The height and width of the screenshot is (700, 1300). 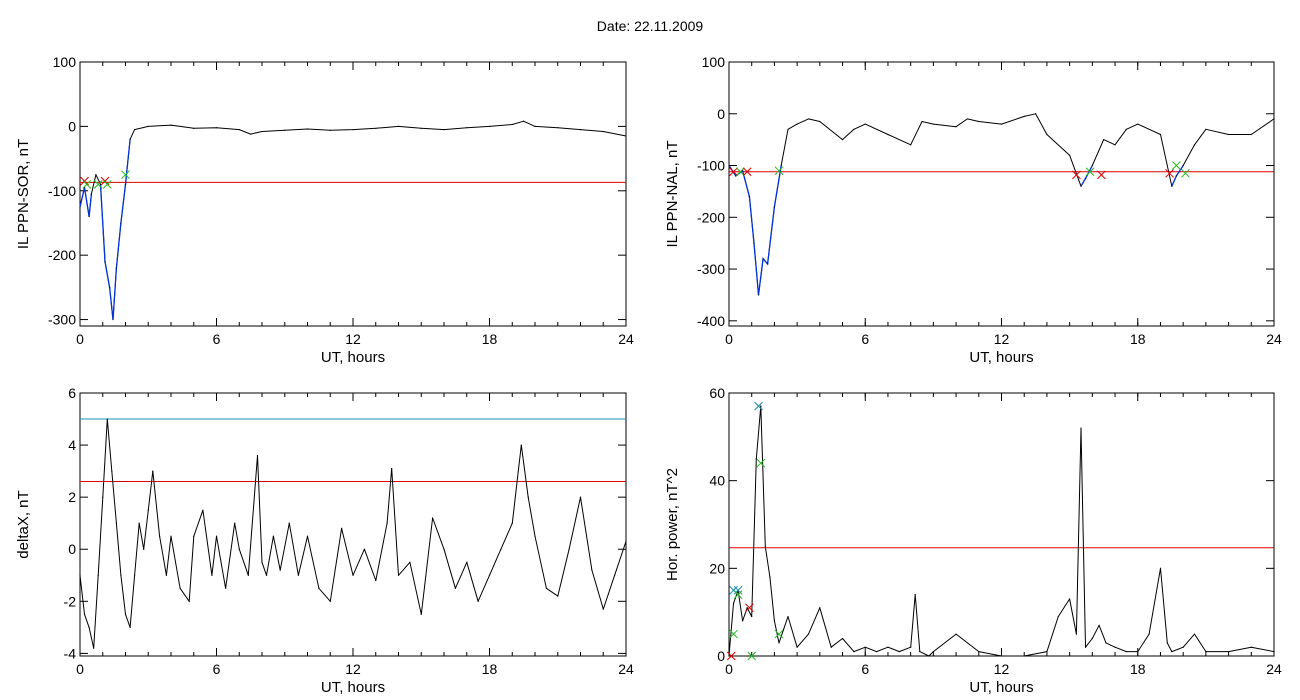 I want to click on y-tick-label: 40, so click(x=717, y=481).